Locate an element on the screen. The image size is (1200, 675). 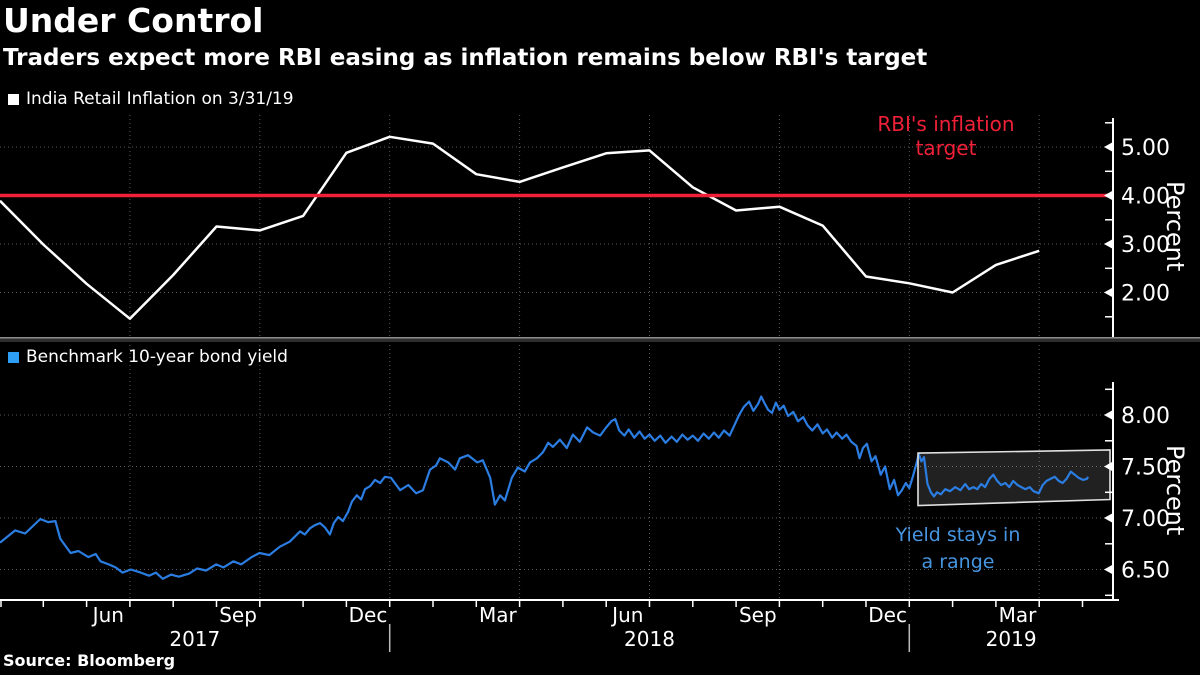
y-tick-label: 3.00 is located at coordinates (1145, 245).